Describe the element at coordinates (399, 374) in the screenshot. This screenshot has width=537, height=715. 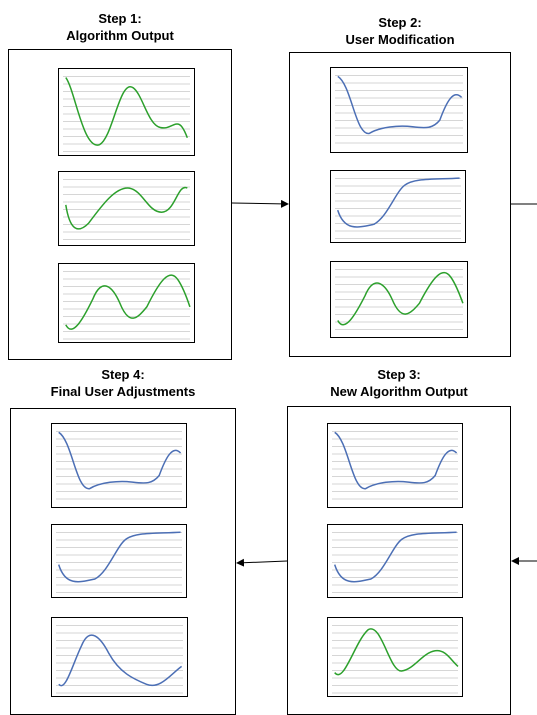
I see `step3-title-line1: Step 3:` at that location.